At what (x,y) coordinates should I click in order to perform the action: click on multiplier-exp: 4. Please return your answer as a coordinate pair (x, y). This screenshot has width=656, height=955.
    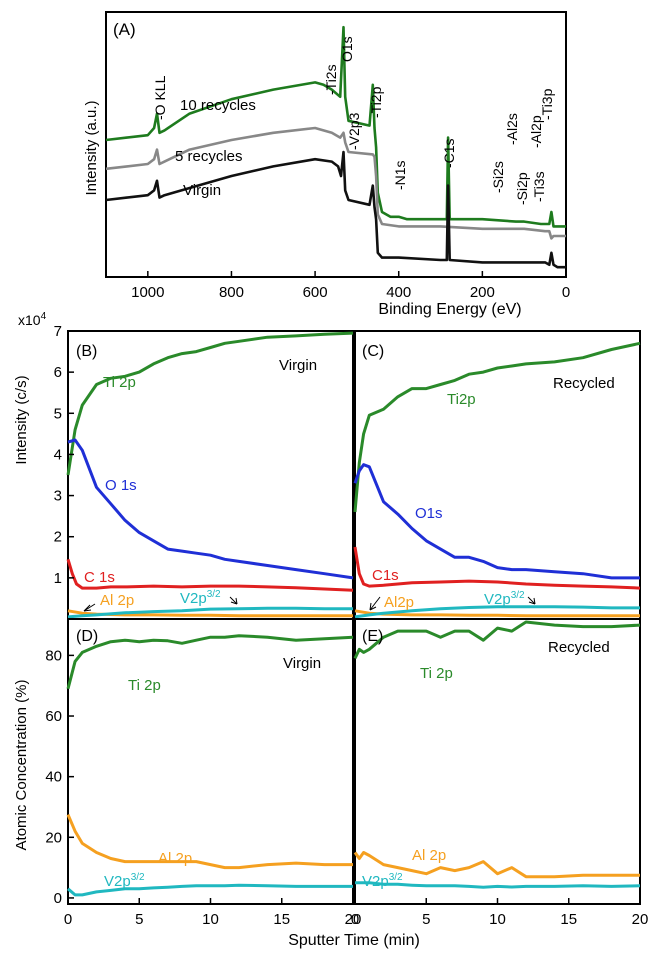
    Looking at the image, I should click on (44, 316).